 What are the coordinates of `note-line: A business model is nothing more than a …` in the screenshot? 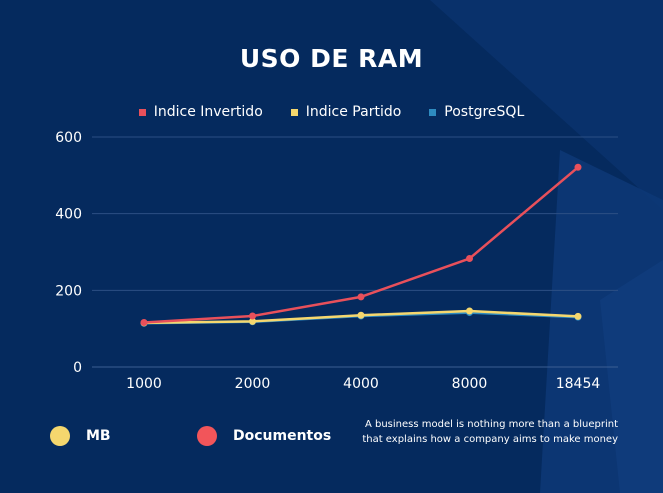 It's located at (491, 424).